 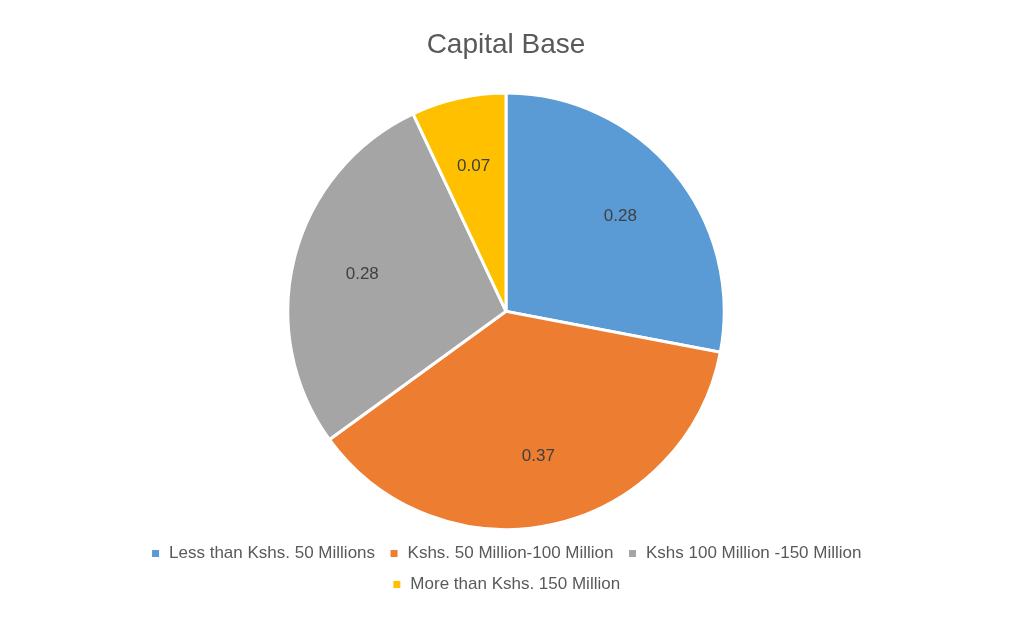 I want to click on legend-label: Kshs 100 Million -150 Million, so click(x=754, y=553).